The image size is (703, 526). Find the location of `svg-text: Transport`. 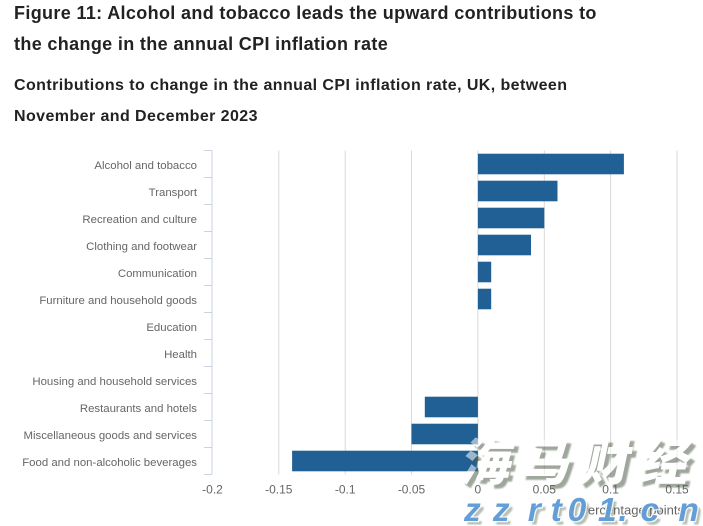

svg-text: Transport is located at coordinates (173, 193).